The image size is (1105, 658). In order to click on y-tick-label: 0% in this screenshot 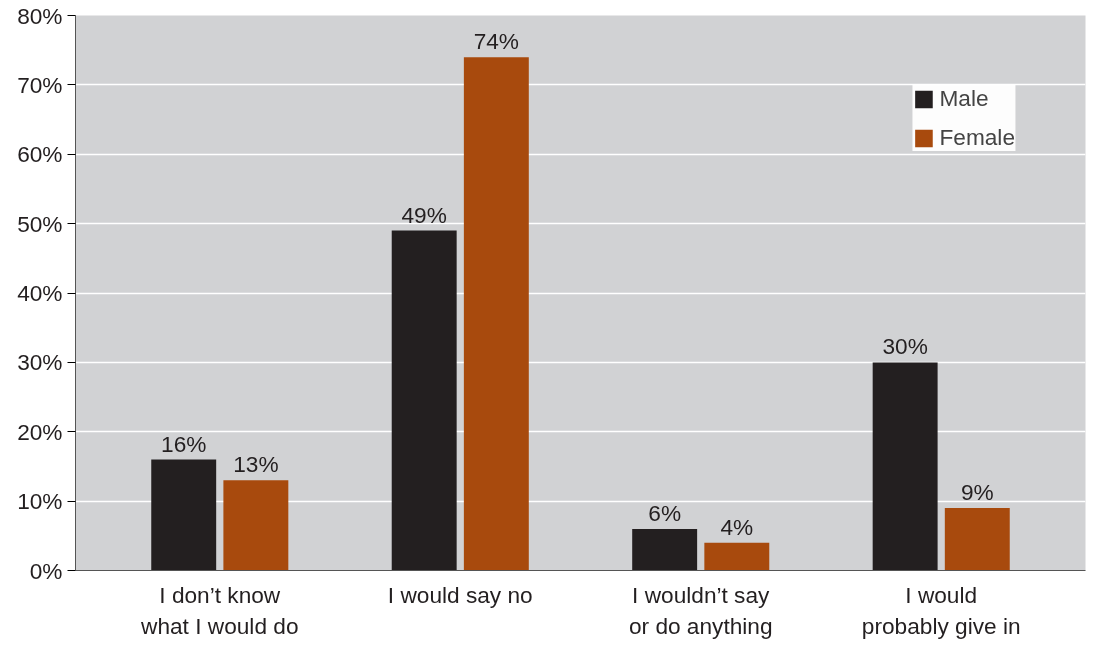, I will do `click(46, 570)`.